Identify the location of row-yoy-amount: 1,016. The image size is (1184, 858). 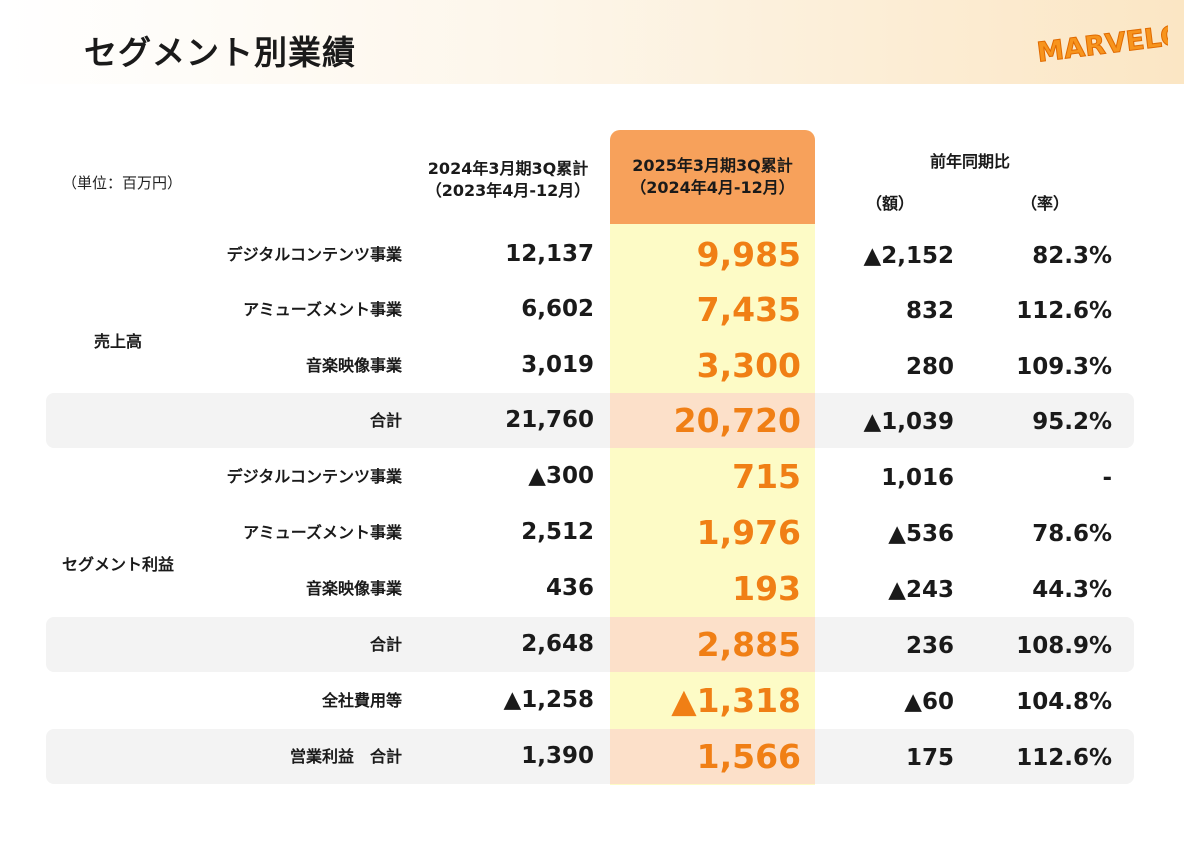
(917, 478).